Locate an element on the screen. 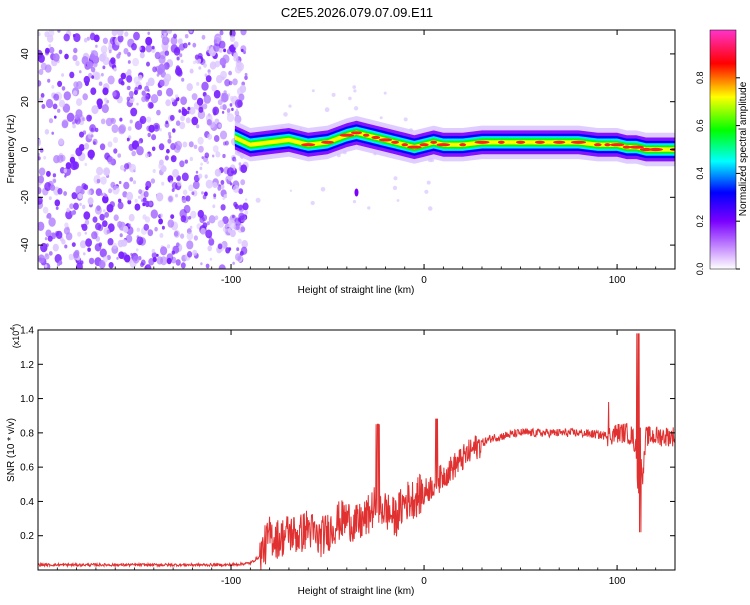  snr-multiplier-exp: 4 is located at coordinates (13, 329).